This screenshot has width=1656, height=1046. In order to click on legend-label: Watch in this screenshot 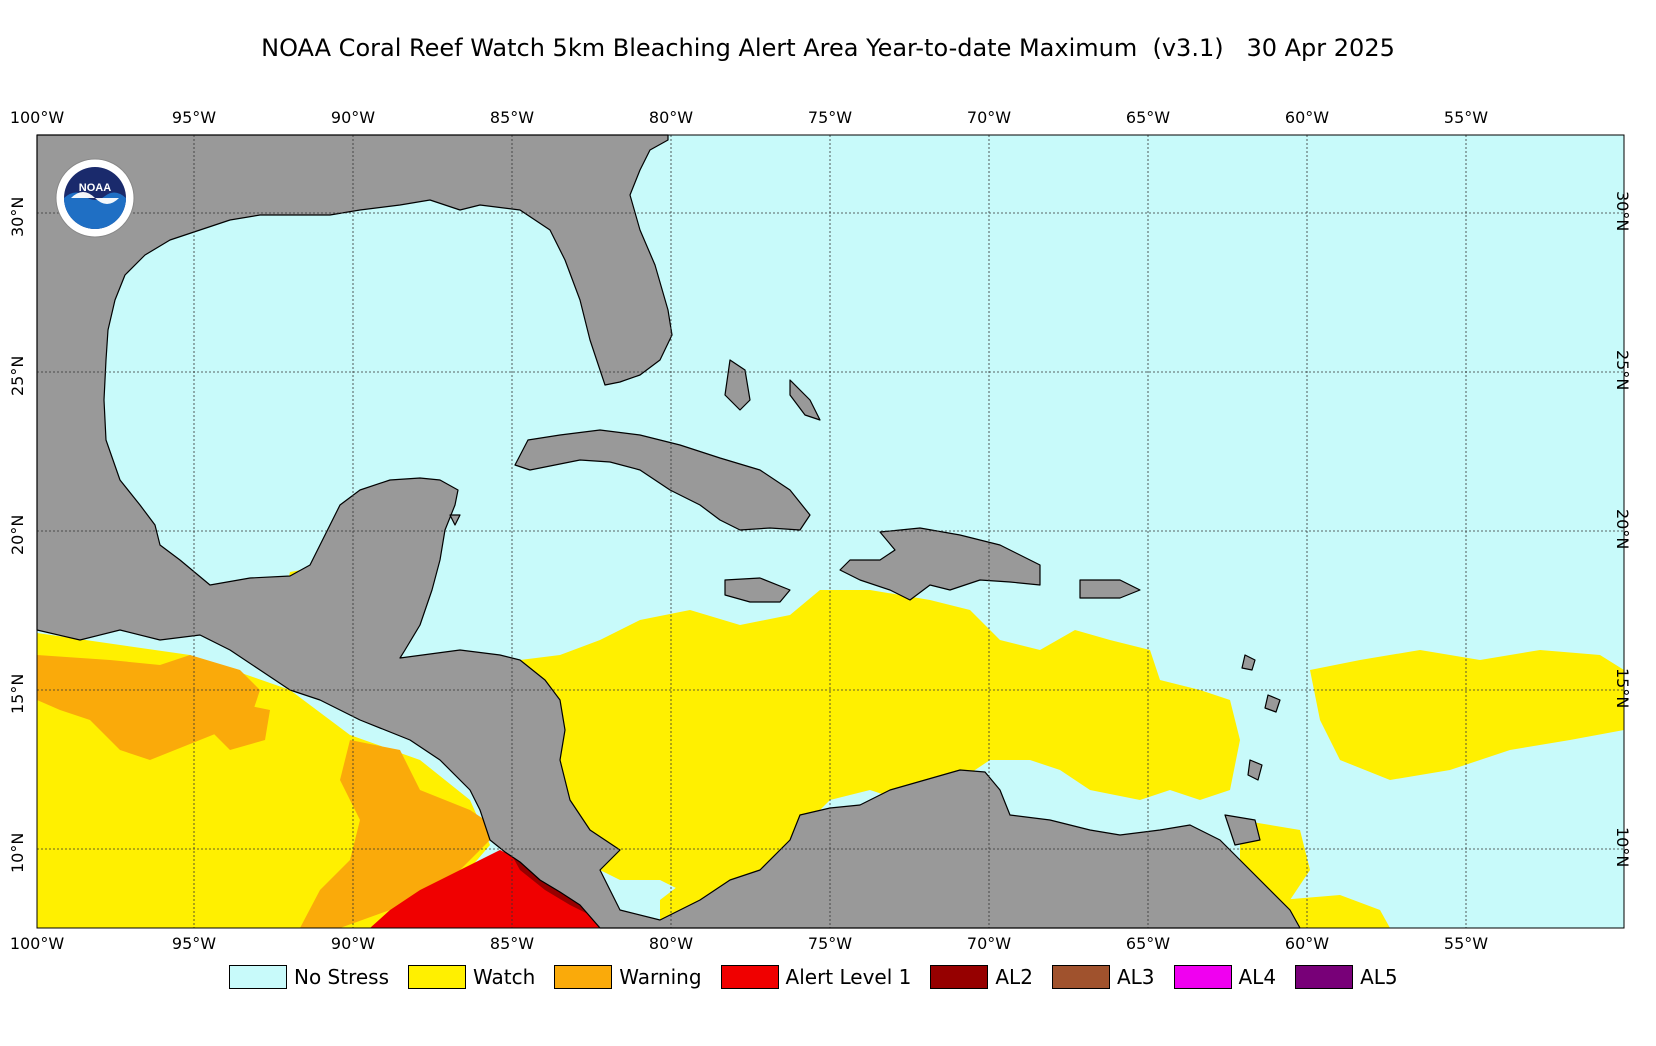, I will do `click(504, 977)`.